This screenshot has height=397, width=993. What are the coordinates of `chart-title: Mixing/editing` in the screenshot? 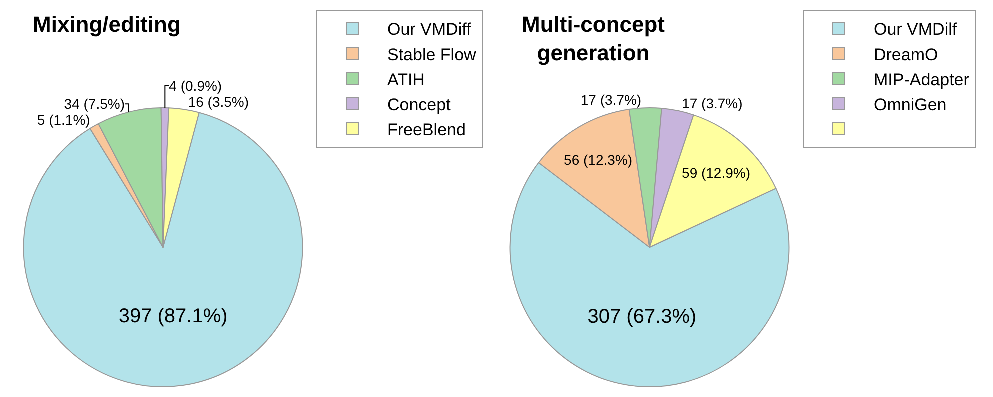 It's located at (107, 24).